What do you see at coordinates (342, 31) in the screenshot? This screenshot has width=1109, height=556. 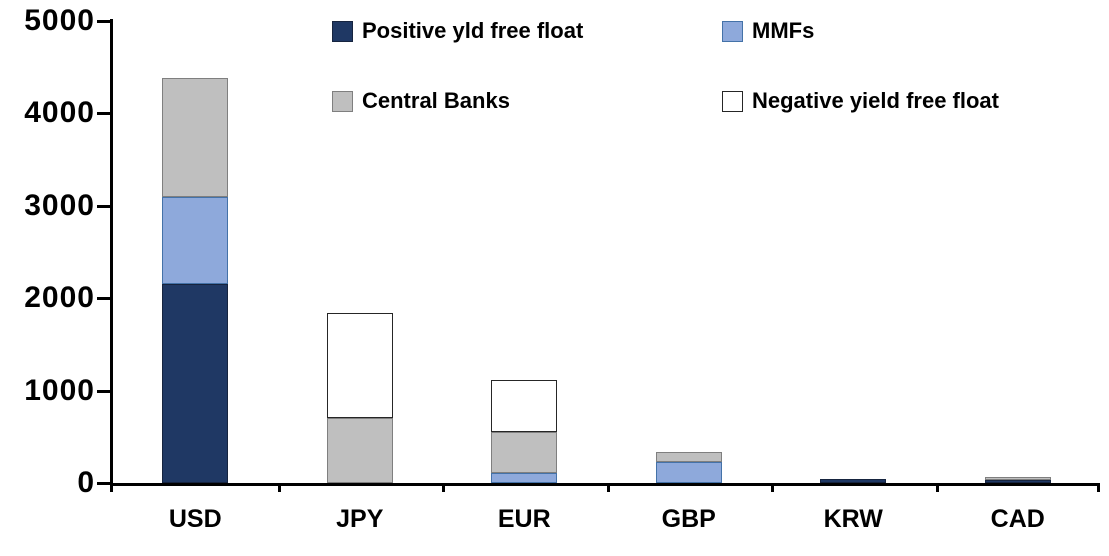 I see `legend-swatch-positive-yld-free-float` at bounding box center [342, 31].